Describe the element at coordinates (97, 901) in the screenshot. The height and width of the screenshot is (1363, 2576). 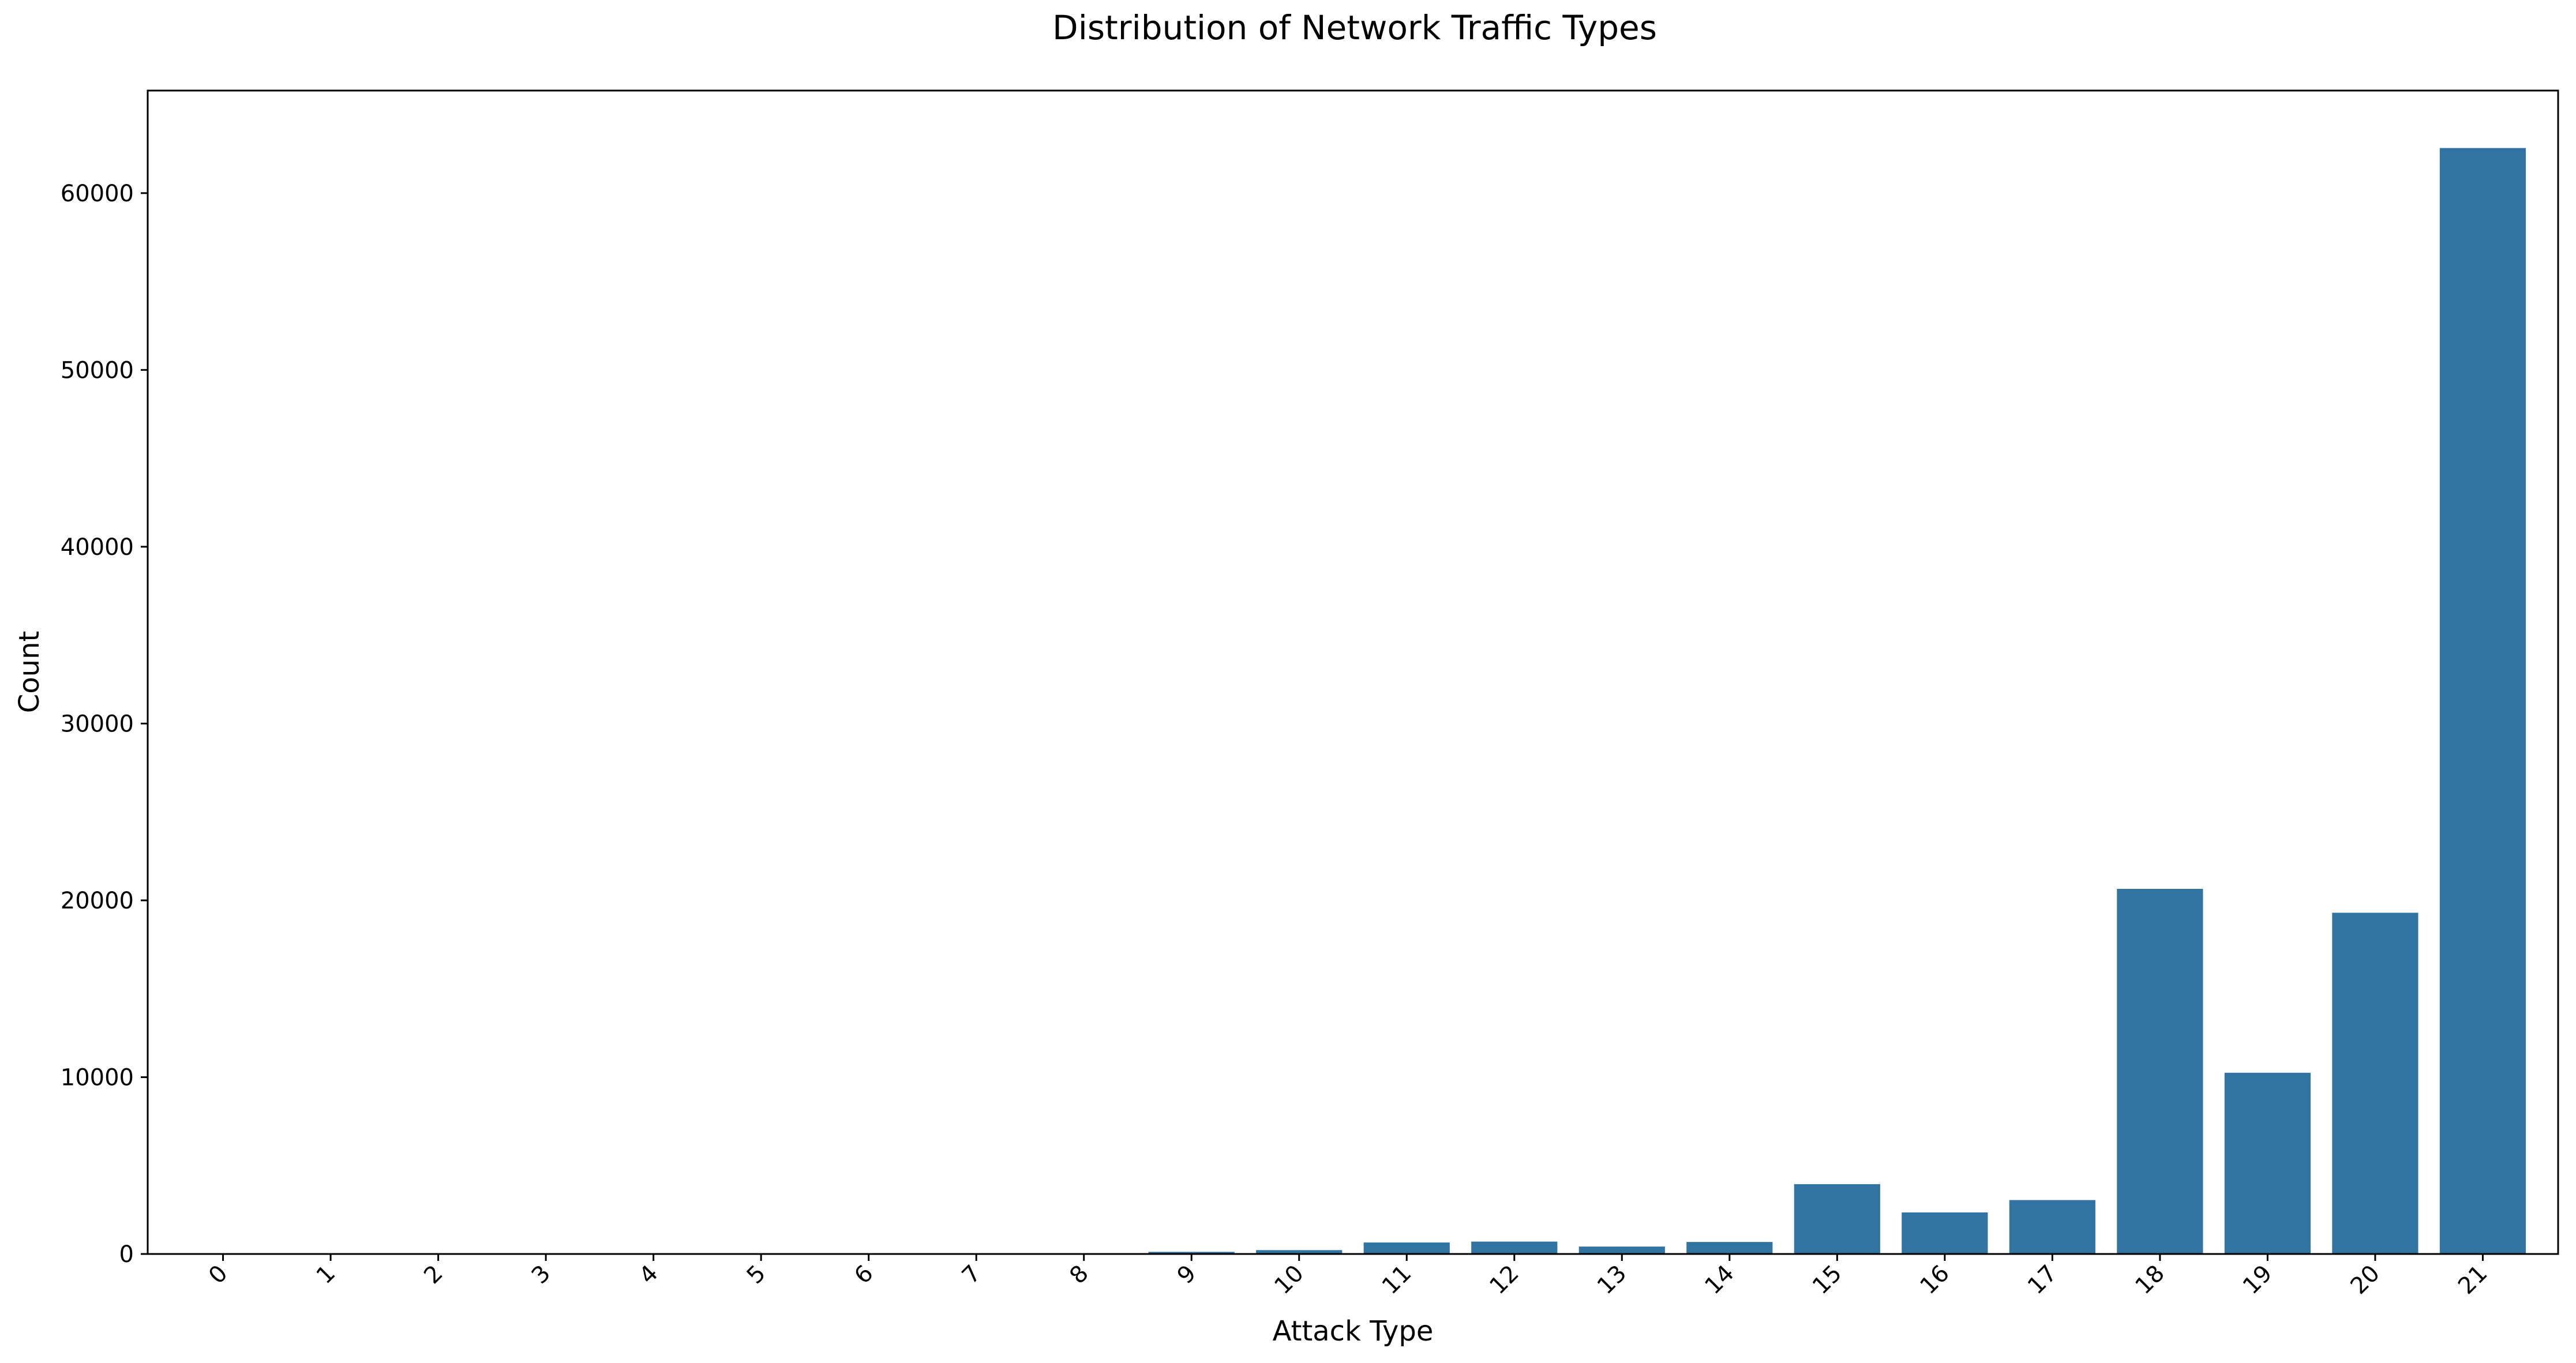
I see `y-tick-label: 20000` at that location.